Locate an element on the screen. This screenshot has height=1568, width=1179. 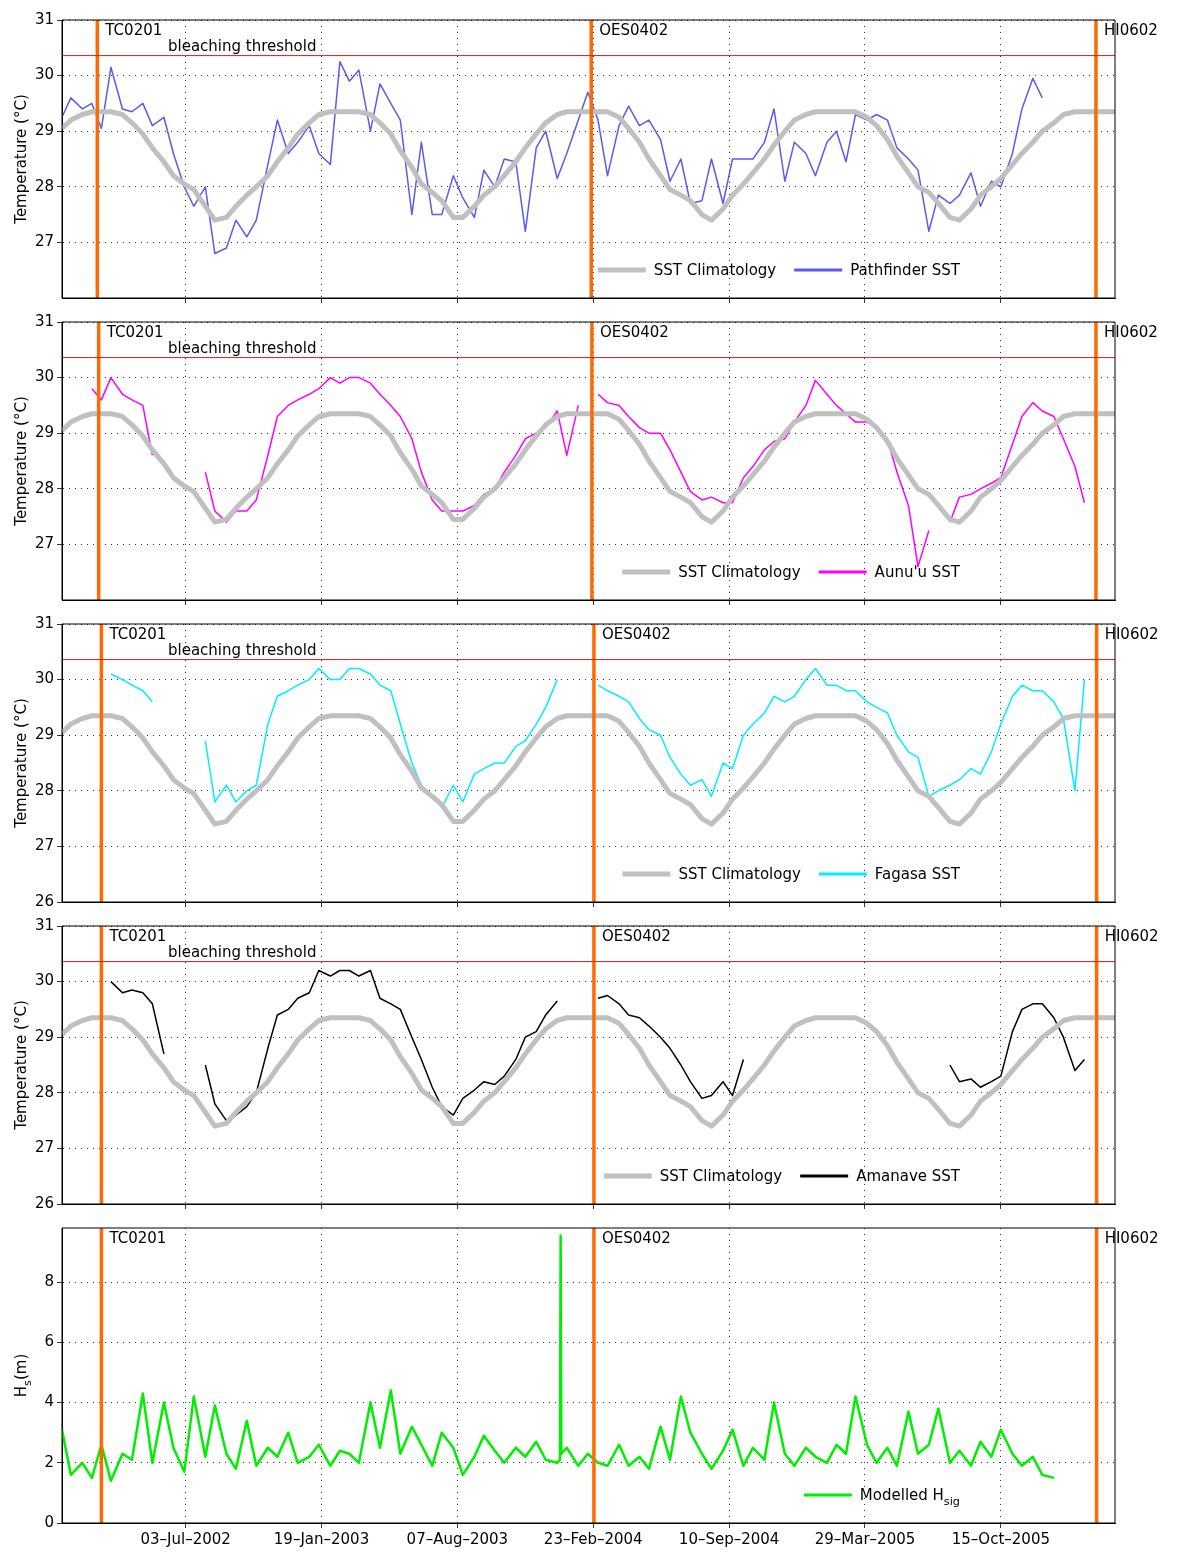
x-tick-label: 19–Jan–2003 is located at coordinates (321, 1538).